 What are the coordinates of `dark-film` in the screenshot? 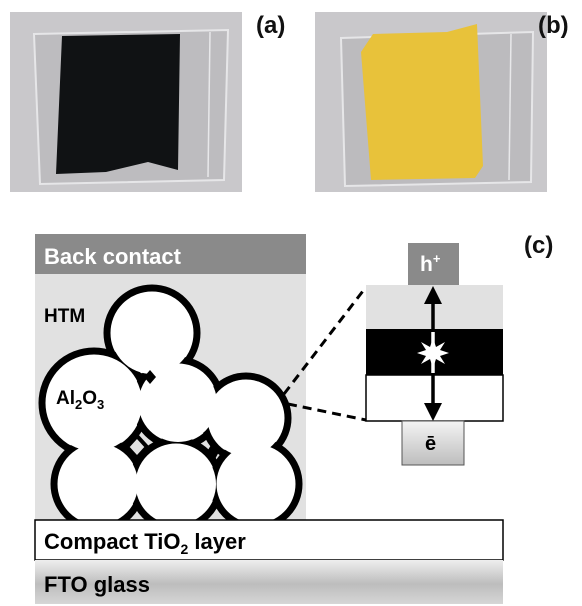 It's located at (118, 104).